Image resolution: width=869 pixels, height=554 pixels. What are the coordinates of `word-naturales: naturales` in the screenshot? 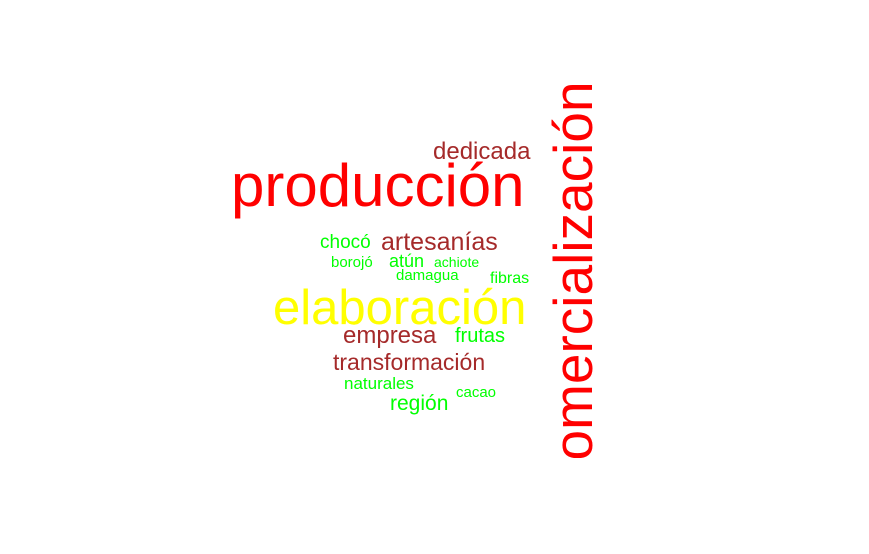 It's located at (379, 383).